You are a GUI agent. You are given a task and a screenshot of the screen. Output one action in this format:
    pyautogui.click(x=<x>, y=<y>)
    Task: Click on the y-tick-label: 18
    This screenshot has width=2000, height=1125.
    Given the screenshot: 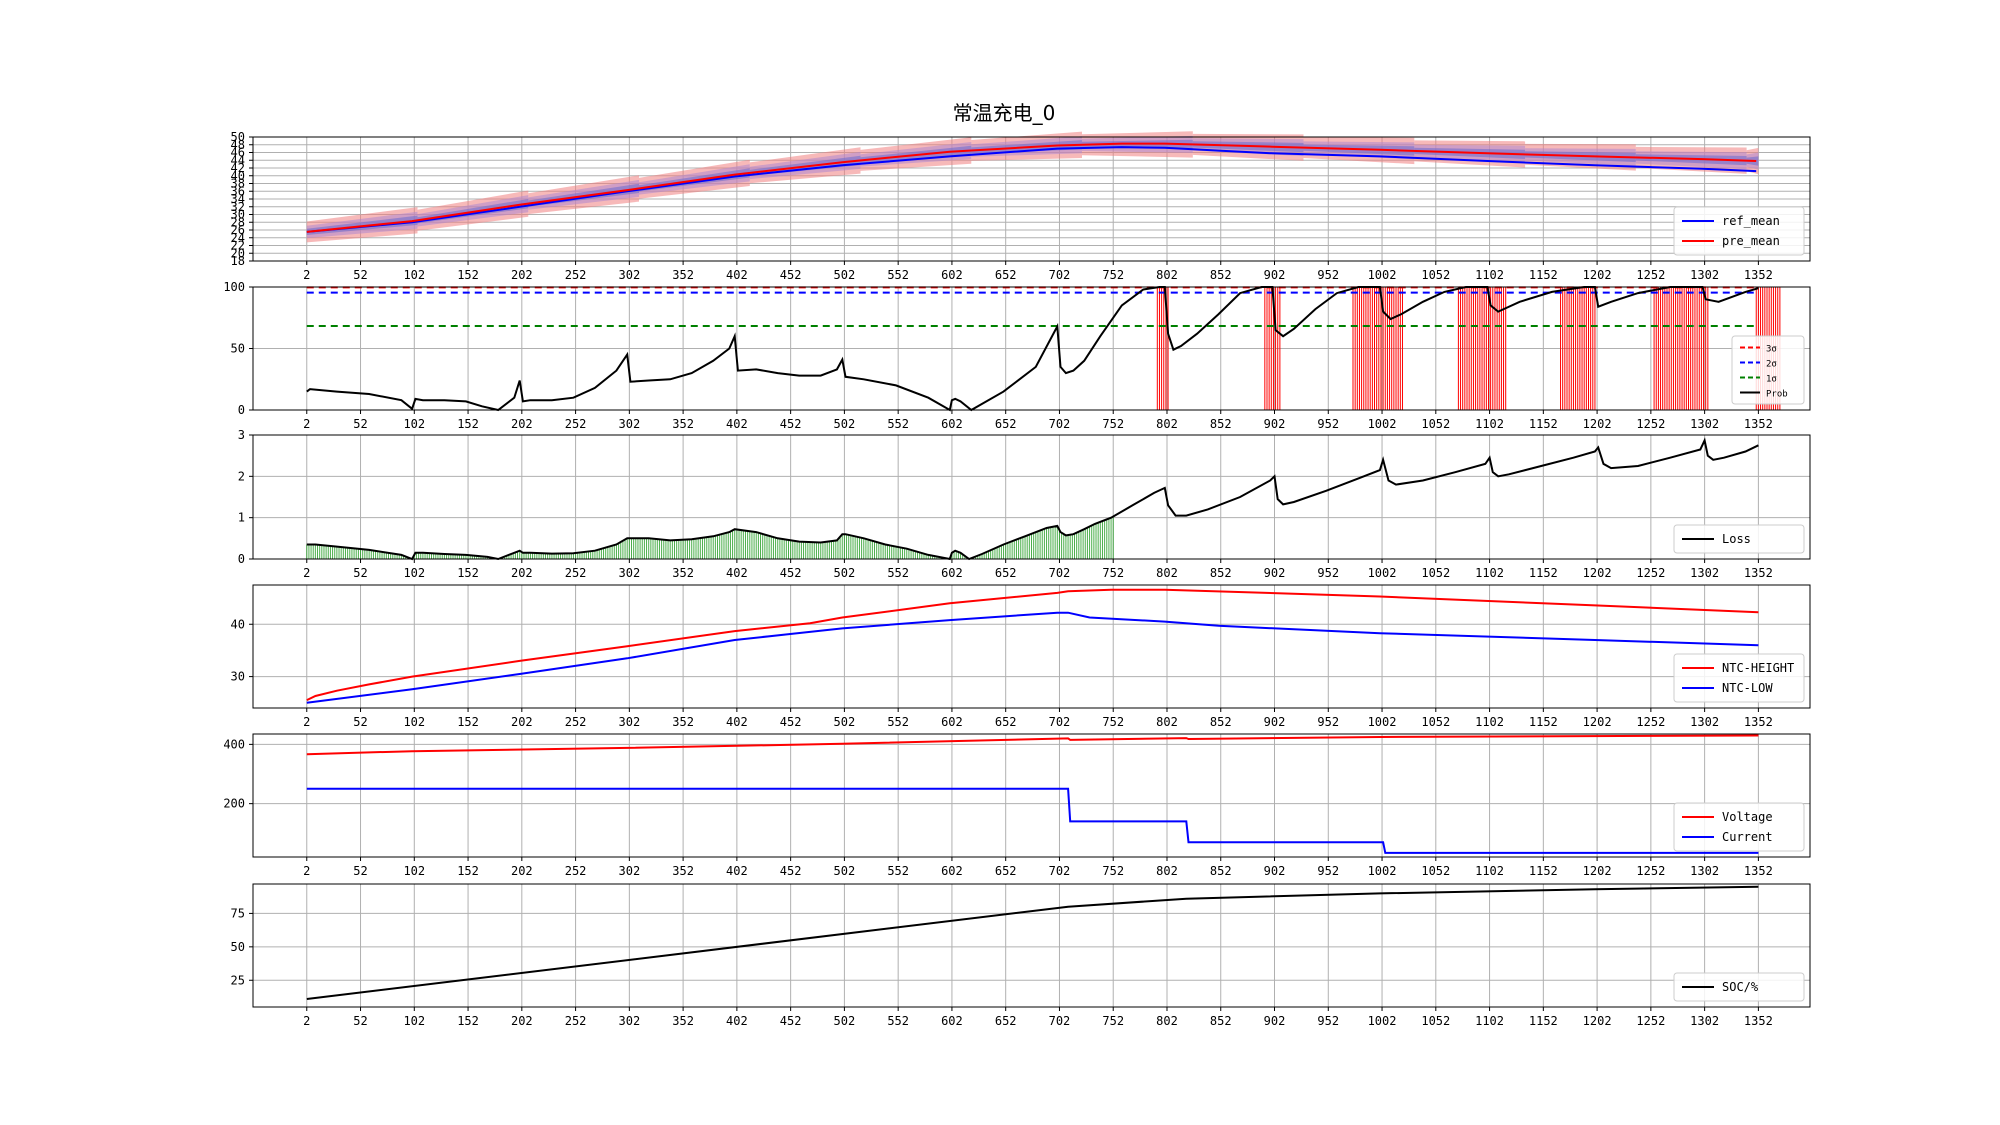 What is the action you would take?
    pyautogui.click(x=238, y=261)
    